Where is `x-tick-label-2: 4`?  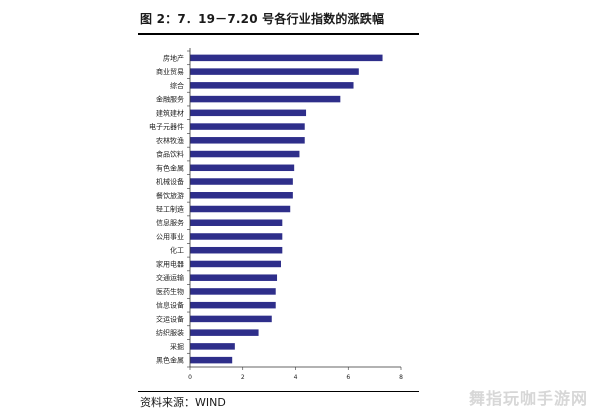
x-tick-label-2: 4 is located at coordinates (296, 377).